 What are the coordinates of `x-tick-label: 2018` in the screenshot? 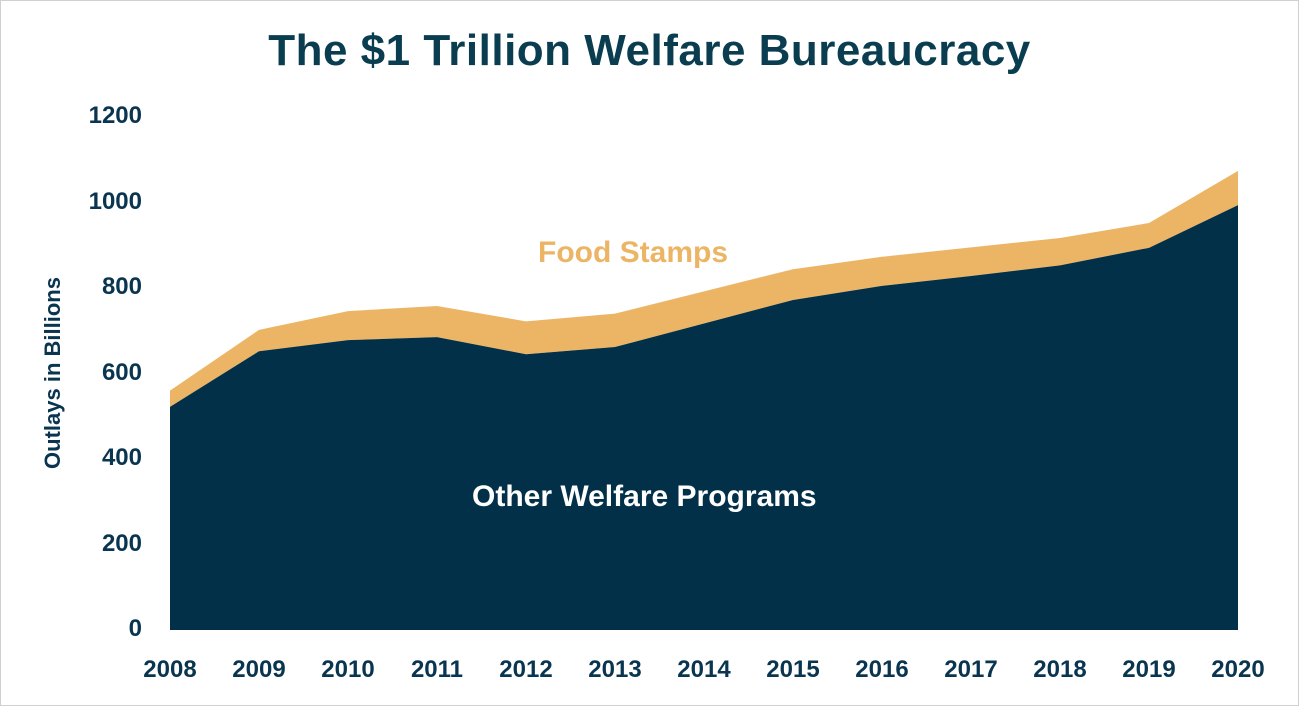 It's located at (1060, 669).